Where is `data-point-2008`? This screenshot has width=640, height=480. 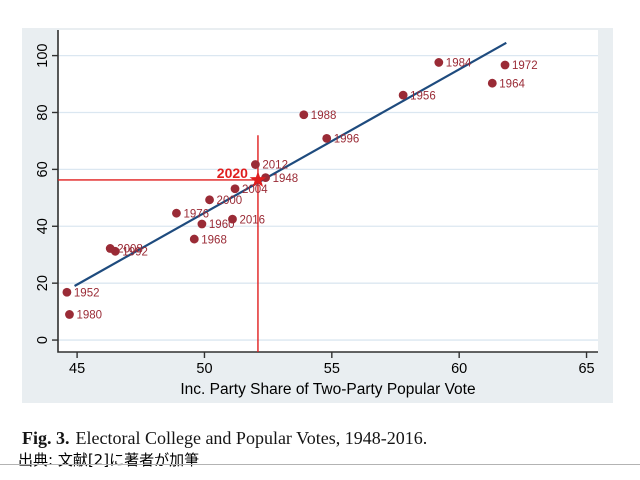
data-point-2008 is located at coordinates (110, 248).